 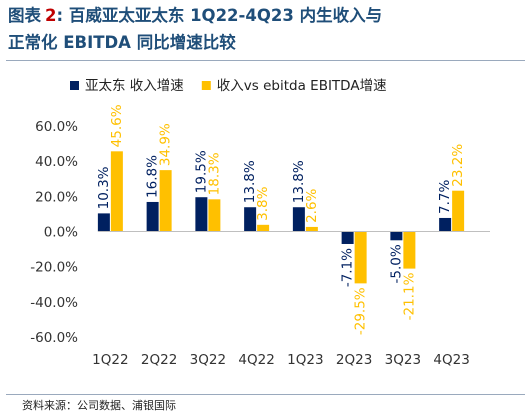 I want to click on legend-label-0: 亚太东 收入增速, so click(x=134, y=86).